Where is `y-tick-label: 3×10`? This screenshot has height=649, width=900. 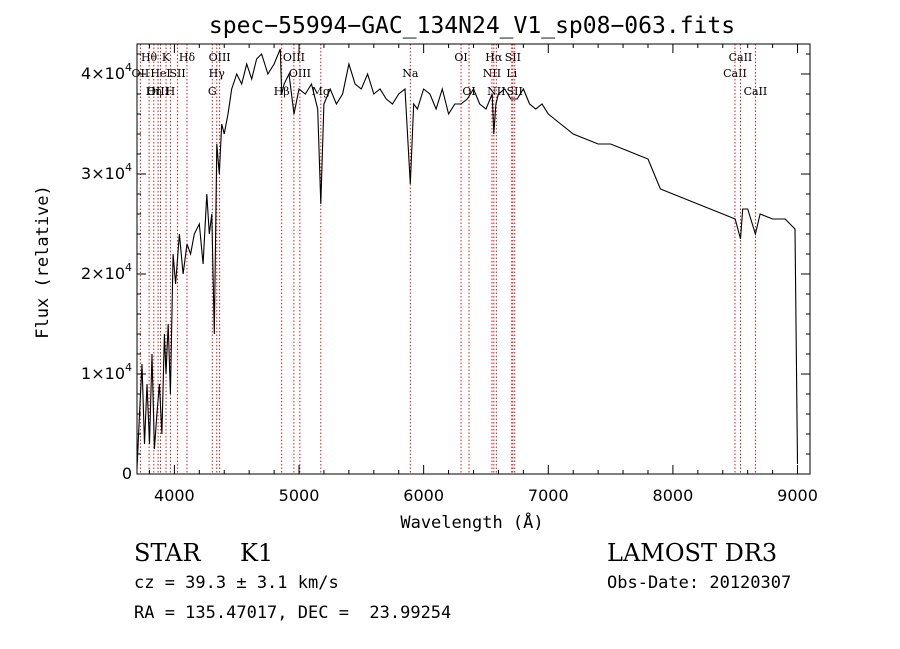 y-tick-label: 3×10 is located at coordinates (103, 173).